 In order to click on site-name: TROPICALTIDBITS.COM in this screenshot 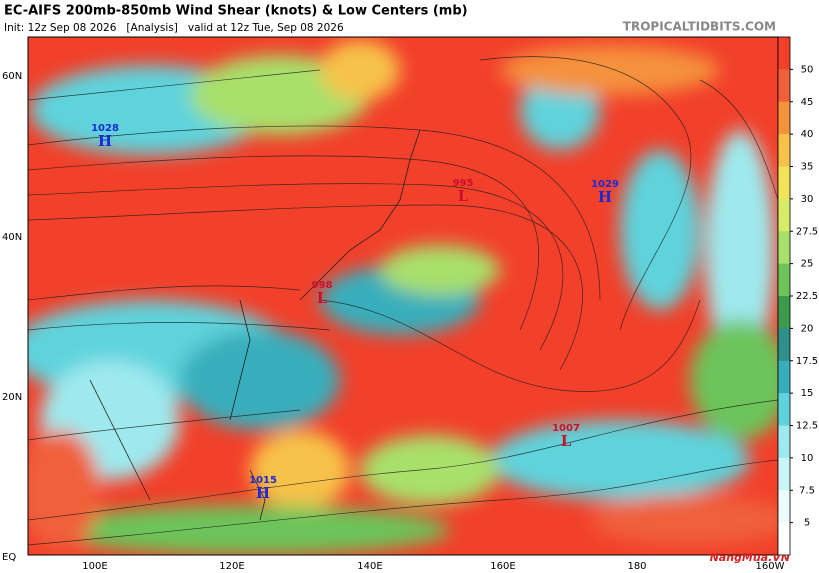, I will do `click(699, 27)`.